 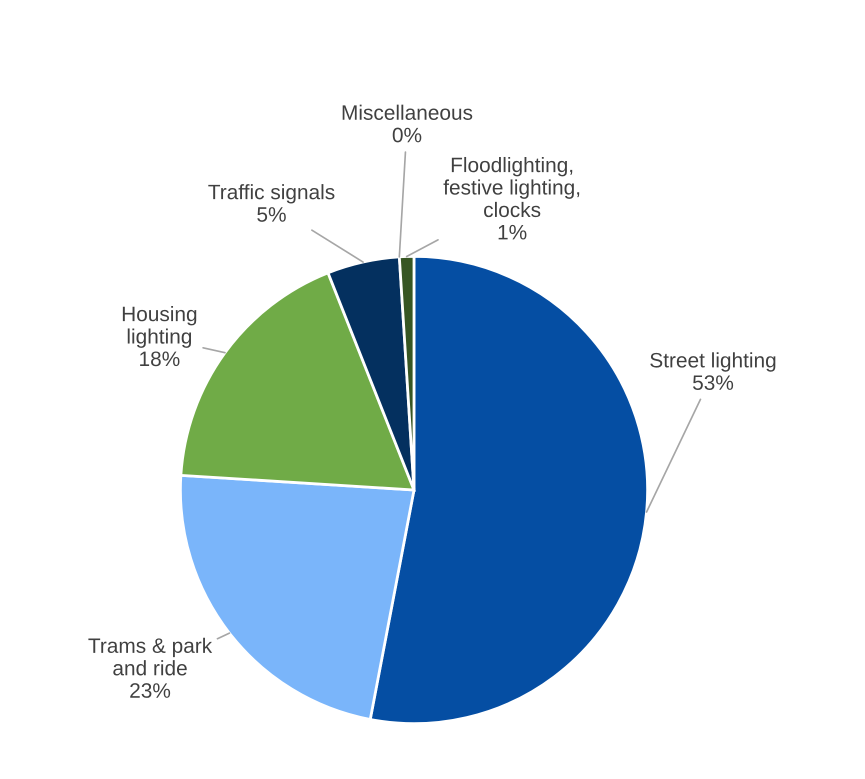 I want to click on text: 0%, so click(x=407, y=135).